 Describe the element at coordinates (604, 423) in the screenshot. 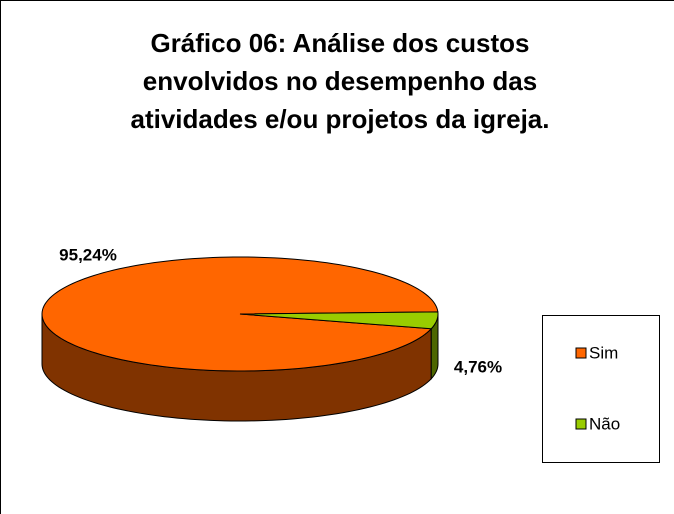

I see `legend-label: Não` at that location.